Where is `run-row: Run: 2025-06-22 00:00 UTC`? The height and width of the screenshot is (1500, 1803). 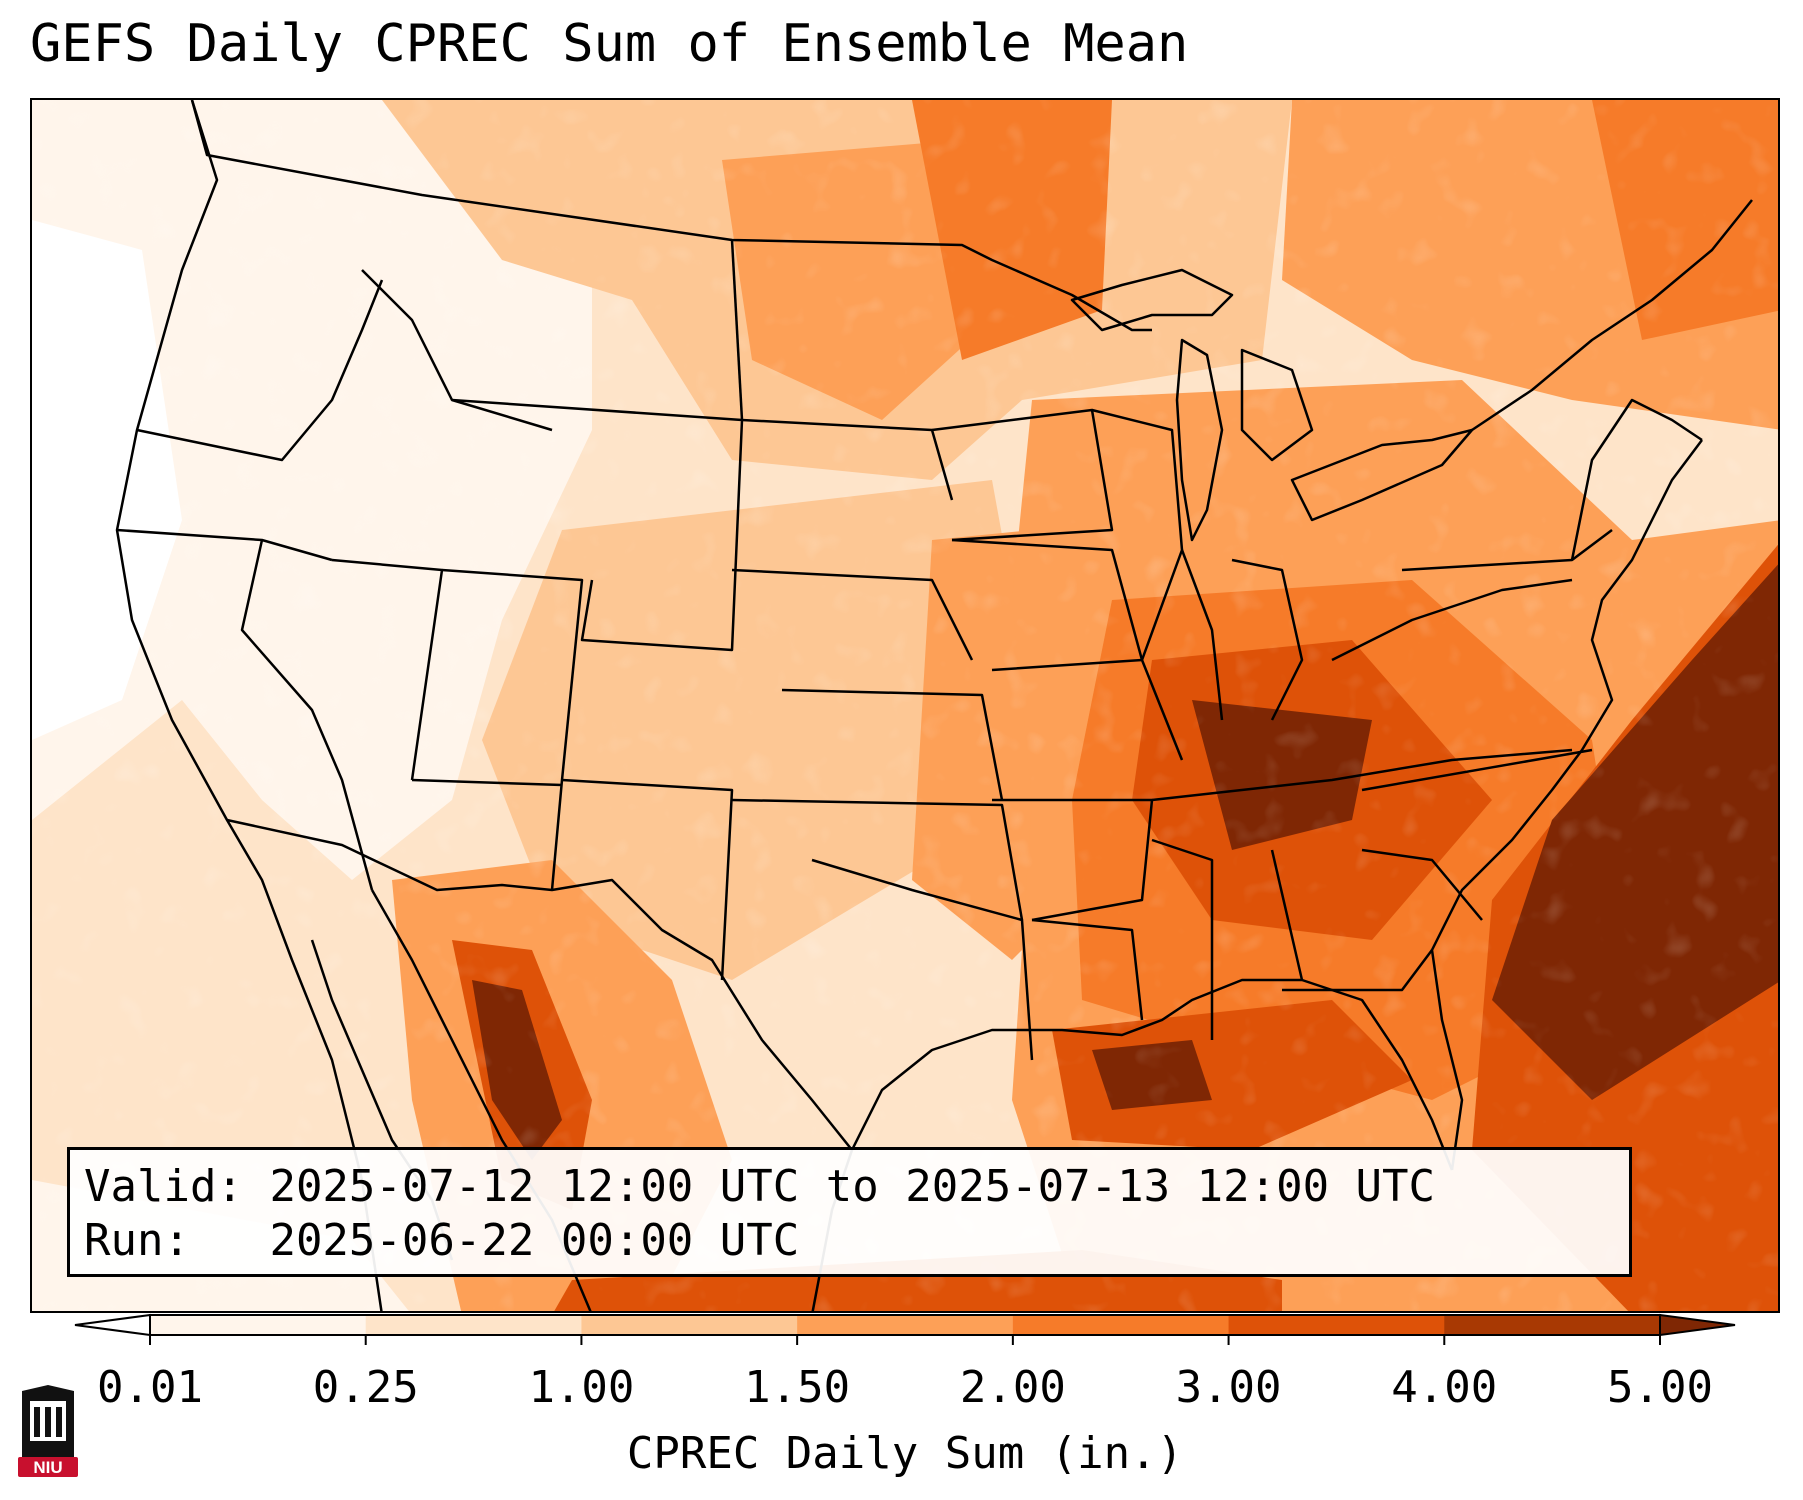 run-row: Run: 2025-06-22 00:00 UTC is located at coordinates (849, 1241).